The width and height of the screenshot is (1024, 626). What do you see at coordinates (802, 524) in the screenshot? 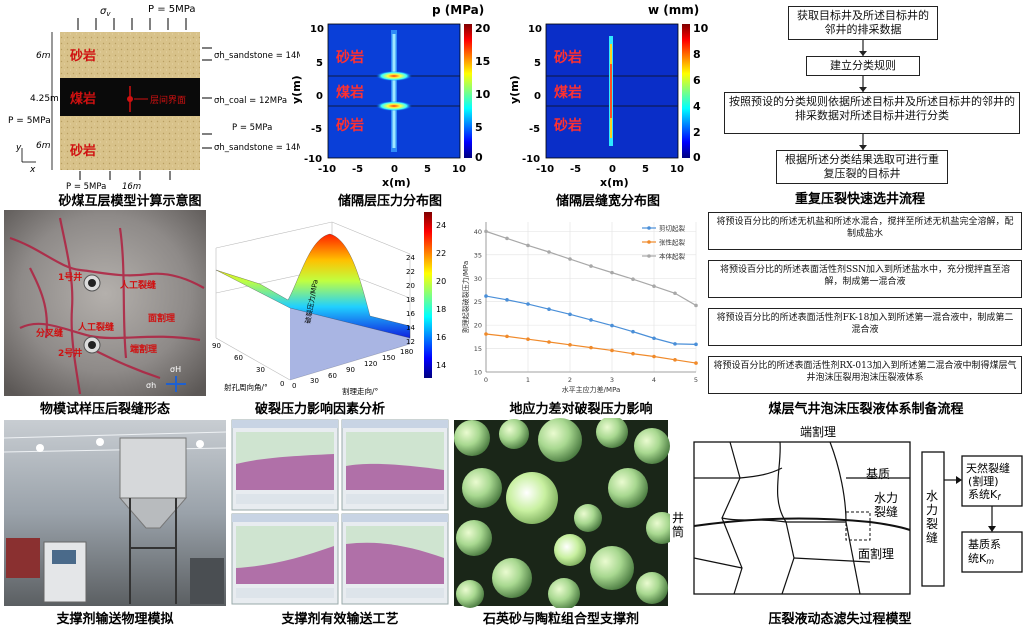
I see `leakoff-hydro-fracture` at bounding box center [802, 524].